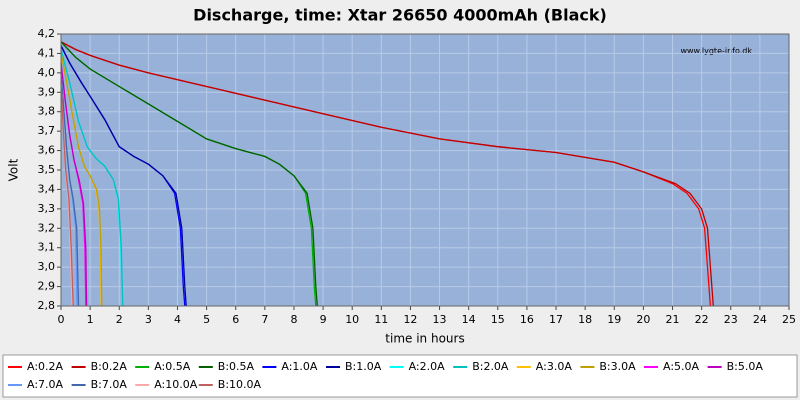 Image resolution: width=800 pixels, height=400 pixels. What do you see at coordinates (617, 366) in the screenshot?
I see `legend-label: B:3.0A` at bounding box center [617, 366].